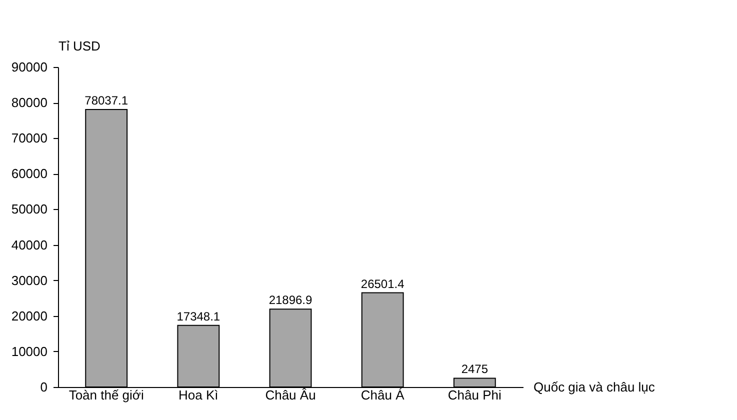  Describe the element at coordinates (29, 351) in the screenshot. I see `y-tick-label: 10000` at that location.